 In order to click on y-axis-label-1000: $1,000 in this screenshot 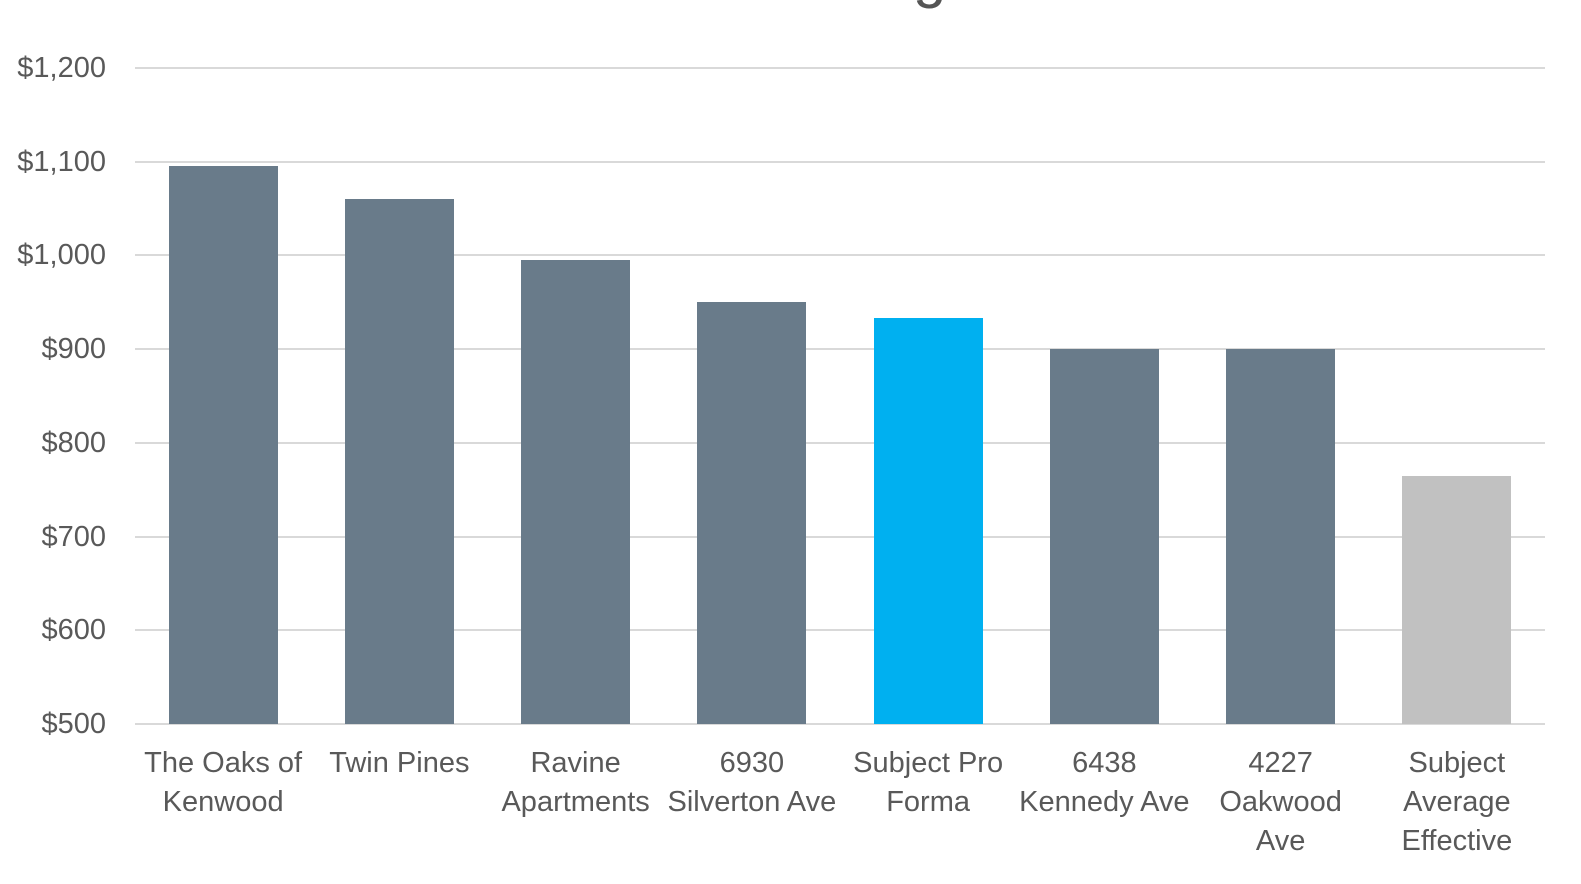, I will do `click(61, 255)`.